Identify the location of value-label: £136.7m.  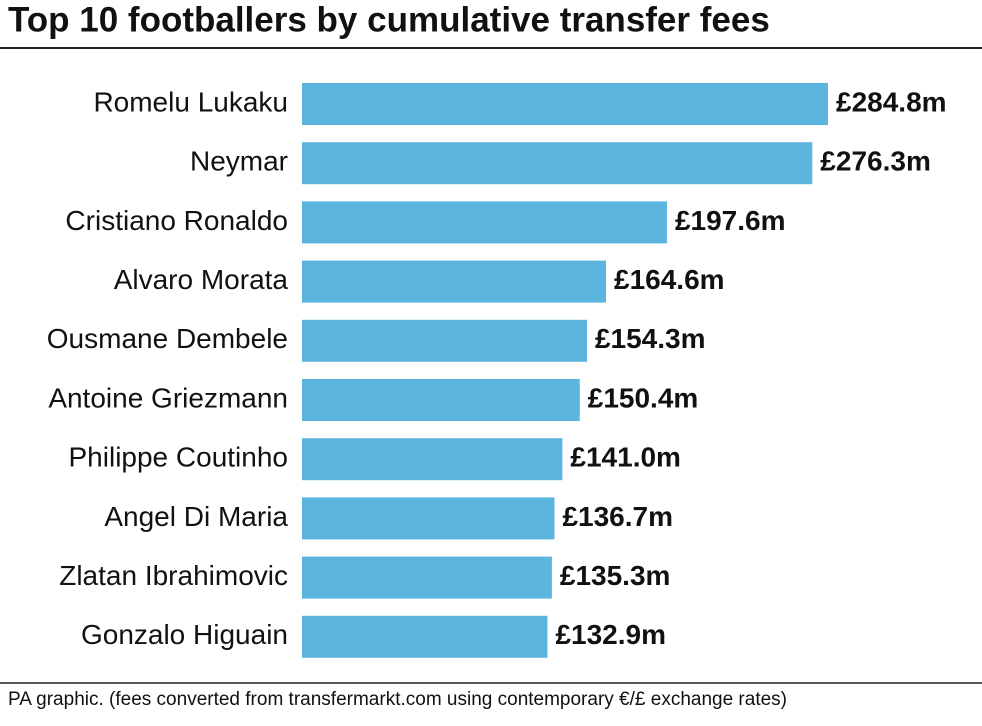
(617, 516).